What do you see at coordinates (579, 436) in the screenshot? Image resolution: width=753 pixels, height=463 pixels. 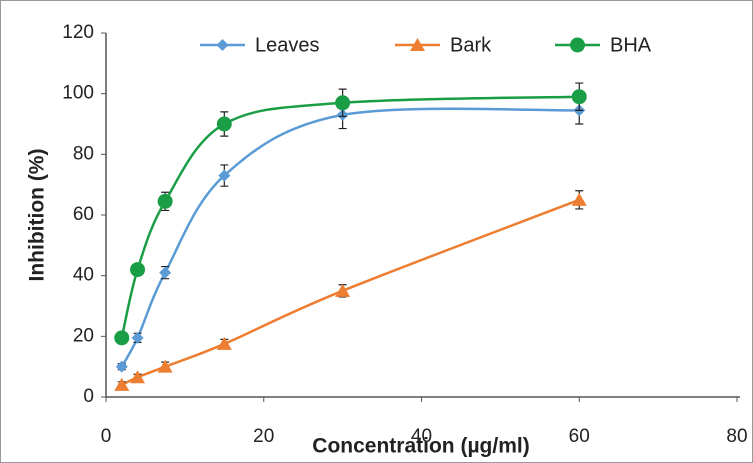 I see `x-tick-label: 60` at bounding box center [579, 436].